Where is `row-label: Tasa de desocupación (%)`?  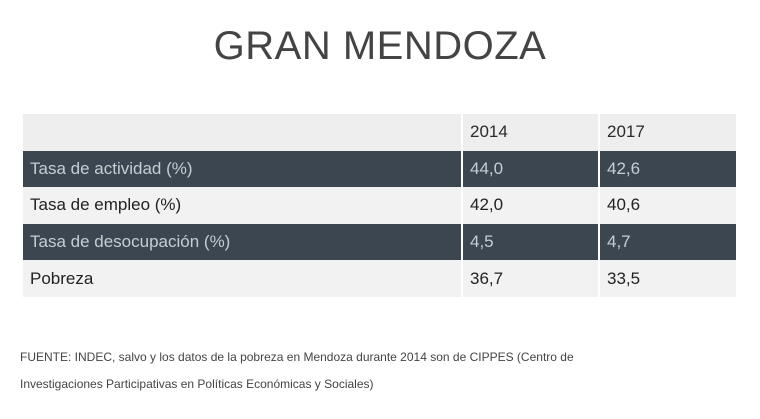 row-label: Tasa de desocupación (%) is located at coordinates (243, 242).